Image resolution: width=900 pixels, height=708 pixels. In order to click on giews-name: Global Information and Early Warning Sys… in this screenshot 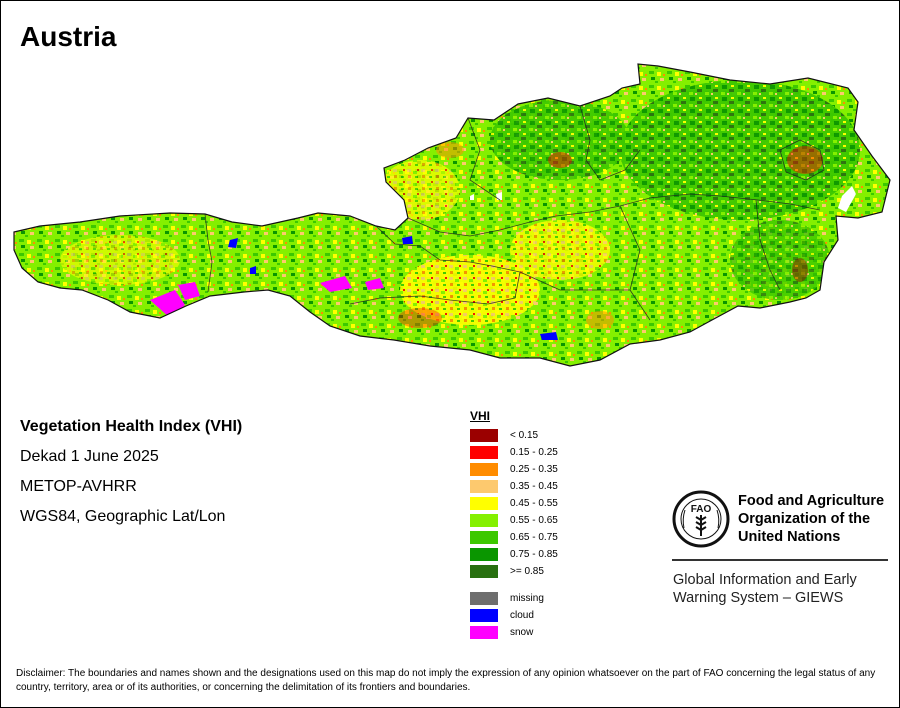, I will do `click(765, 589)`.